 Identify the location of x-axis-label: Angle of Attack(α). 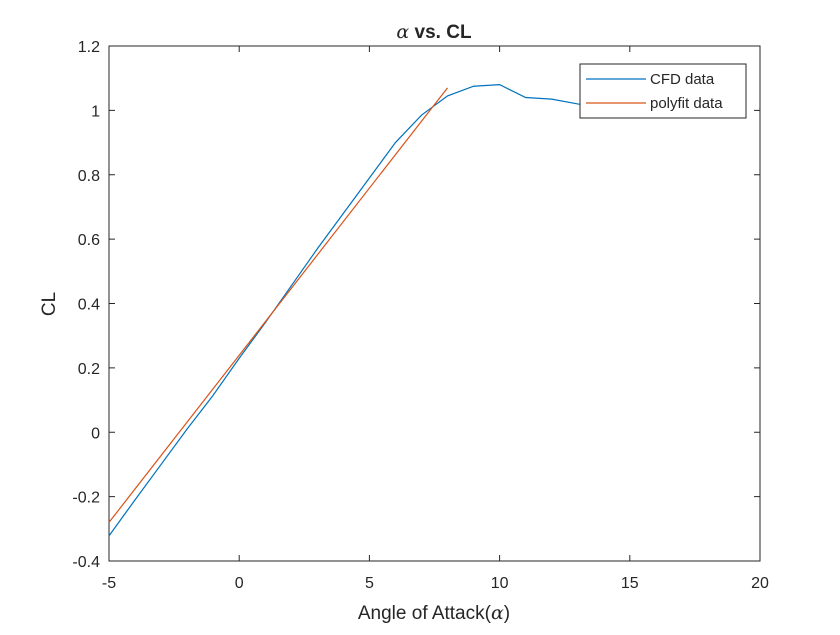
(434, 613).